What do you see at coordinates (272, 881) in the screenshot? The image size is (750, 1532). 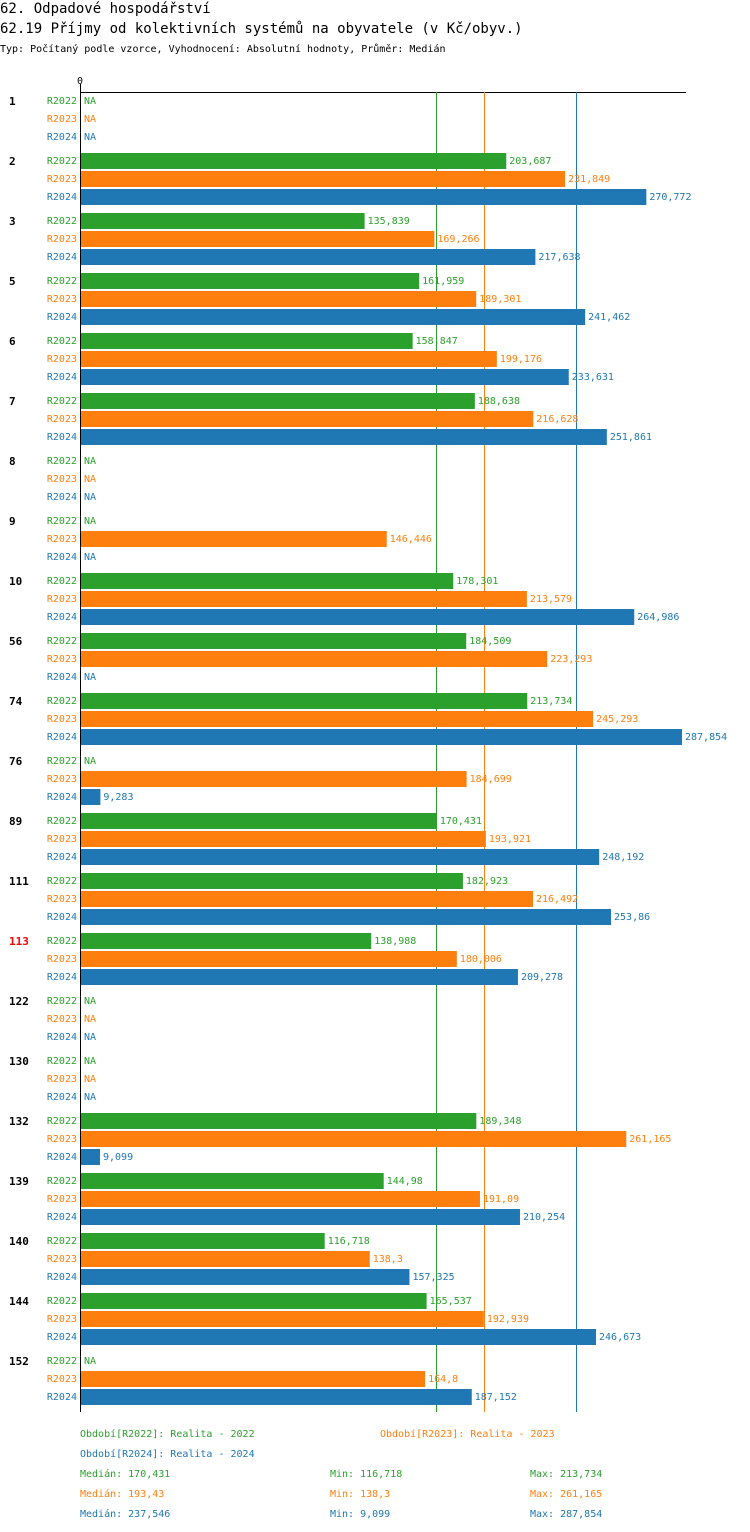 I see `bar-111-r2022` at bounding box center [272, 881].